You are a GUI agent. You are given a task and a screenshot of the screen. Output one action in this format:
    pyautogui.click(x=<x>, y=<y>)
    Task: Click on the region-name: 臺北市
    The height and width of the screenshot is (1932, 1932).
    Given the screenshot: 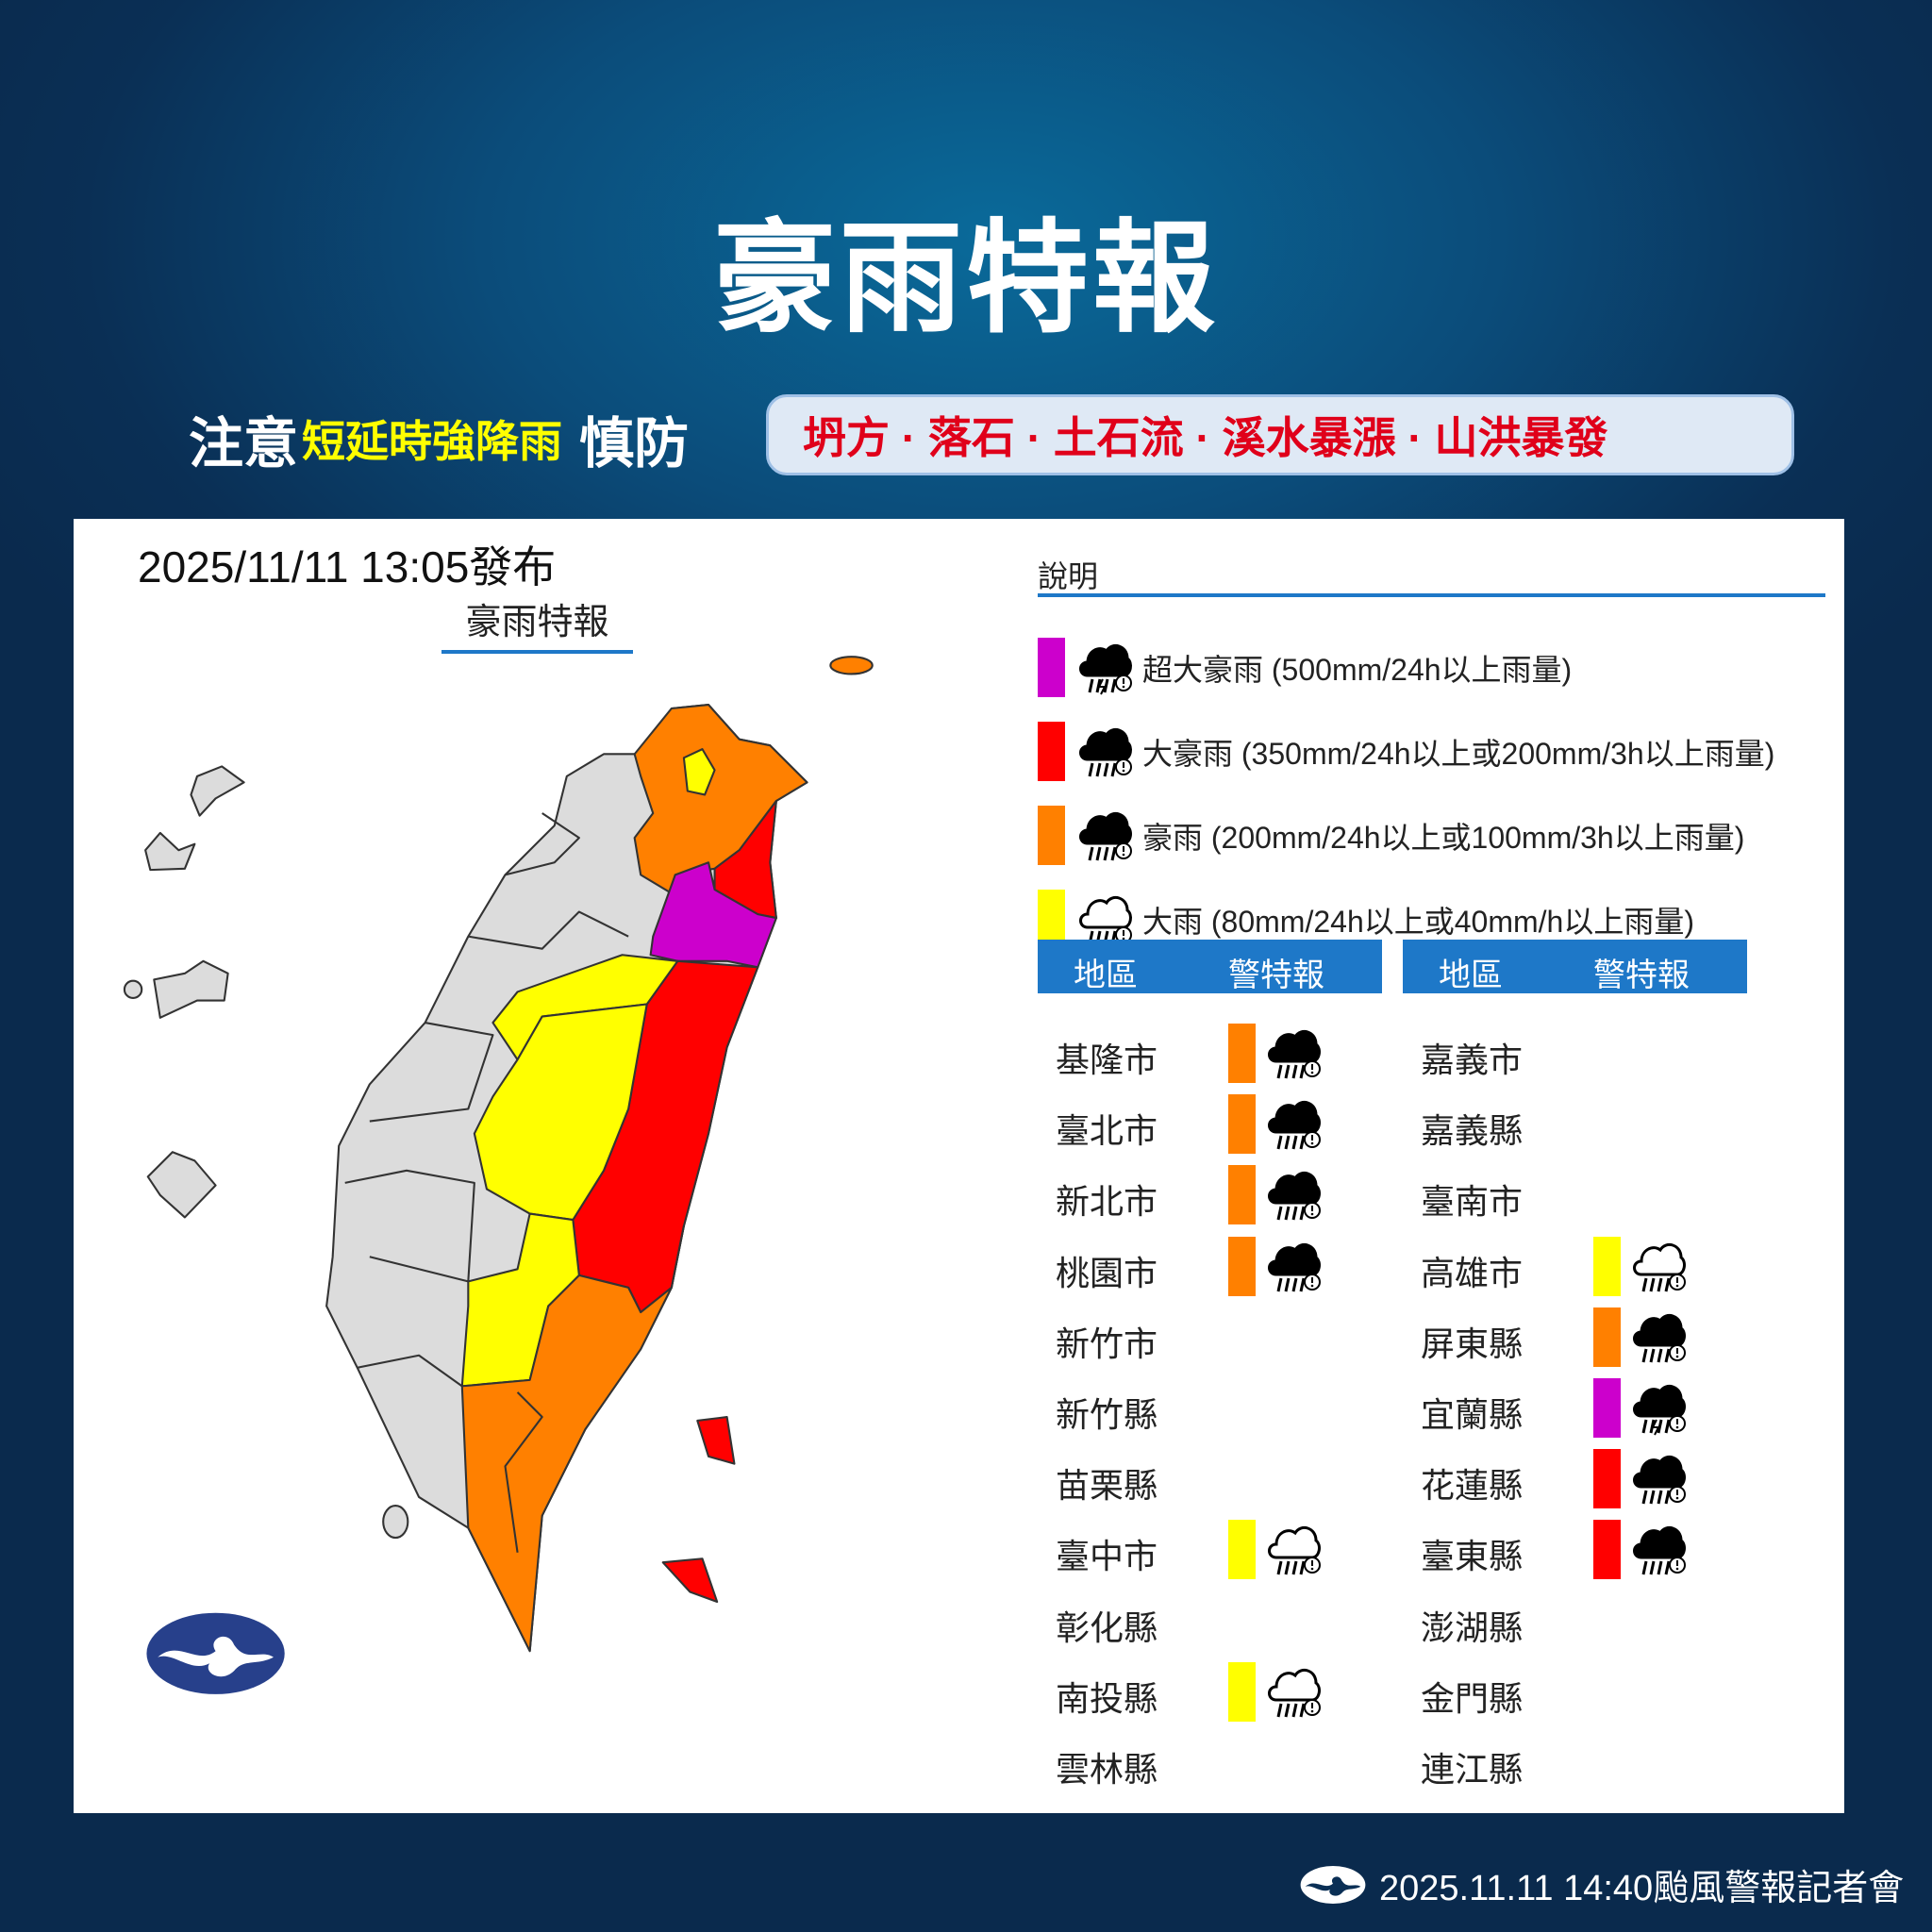 What is the action you would take?
    pyautogui.click(x=1107, y=1131)
    